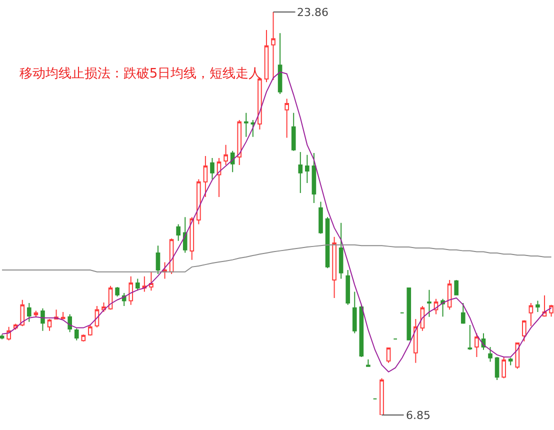  What do you see at coordinates (140, 74) in the screenshot?
I see `text: 移动均线止损法：跌破5日均线，短线走人` at bounding box center [140, 74].